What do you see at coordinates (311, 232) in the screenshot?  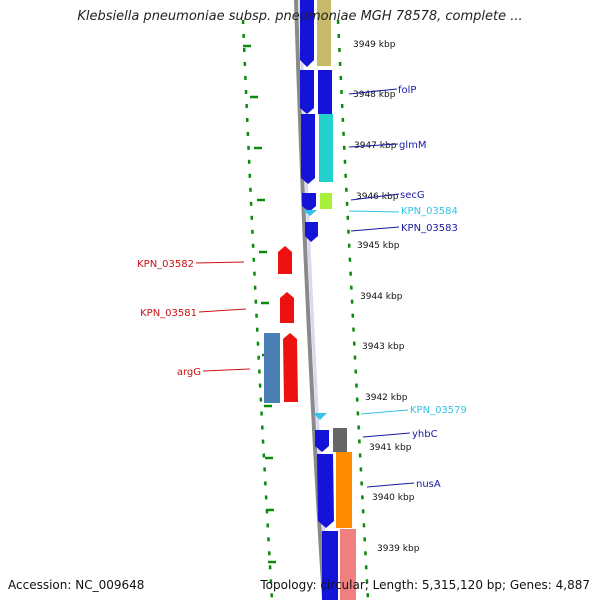 I see `gene-block-kpn03583` at bounding box center [311, 232].